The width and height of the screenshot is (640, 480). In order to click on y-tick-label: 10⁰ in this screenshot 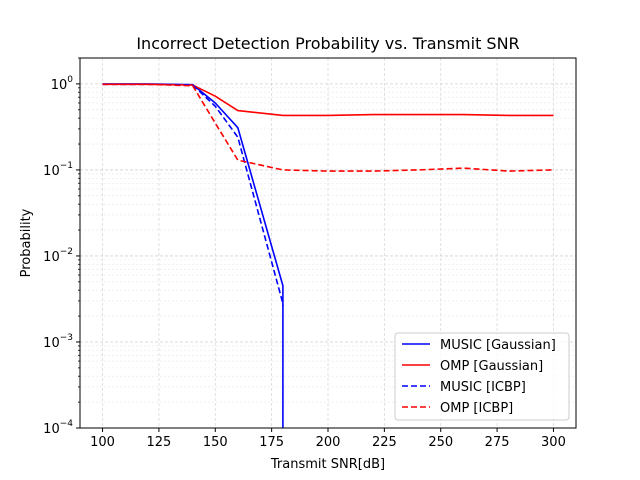, I will do `click(62, 84)`.